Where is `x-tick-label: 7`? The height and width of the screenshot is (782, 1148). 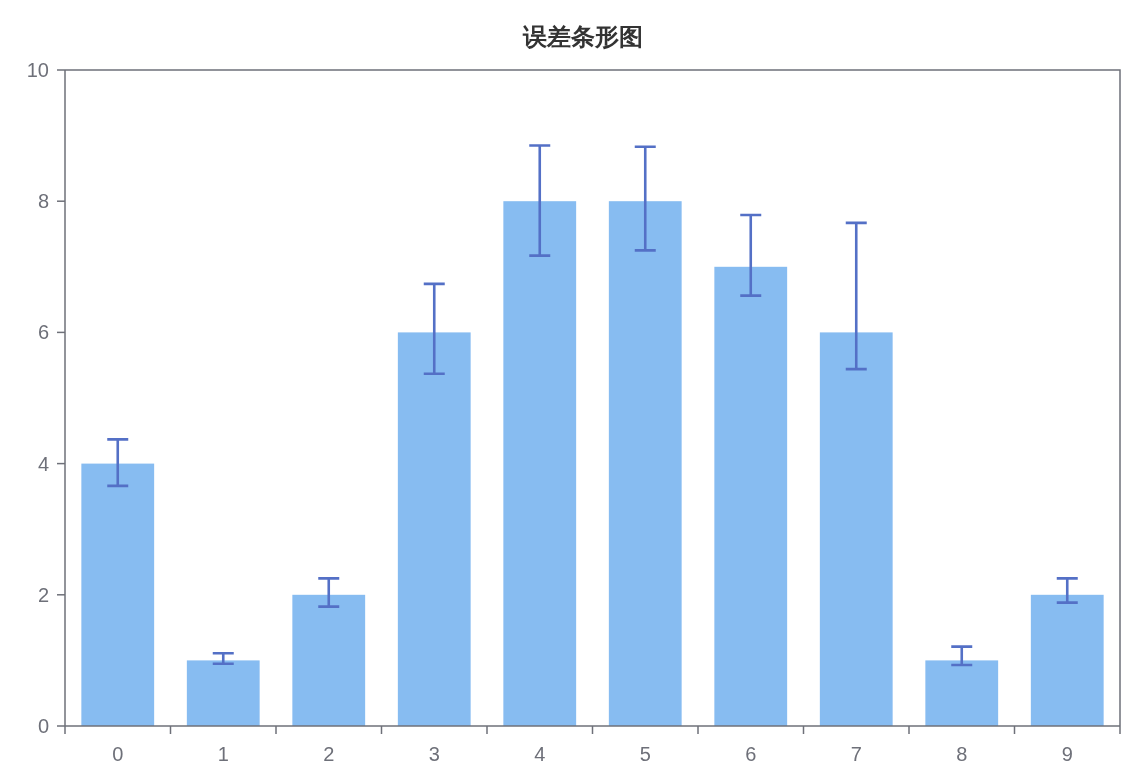
x-tick-label: 7 is located at coordinates (856, 754).